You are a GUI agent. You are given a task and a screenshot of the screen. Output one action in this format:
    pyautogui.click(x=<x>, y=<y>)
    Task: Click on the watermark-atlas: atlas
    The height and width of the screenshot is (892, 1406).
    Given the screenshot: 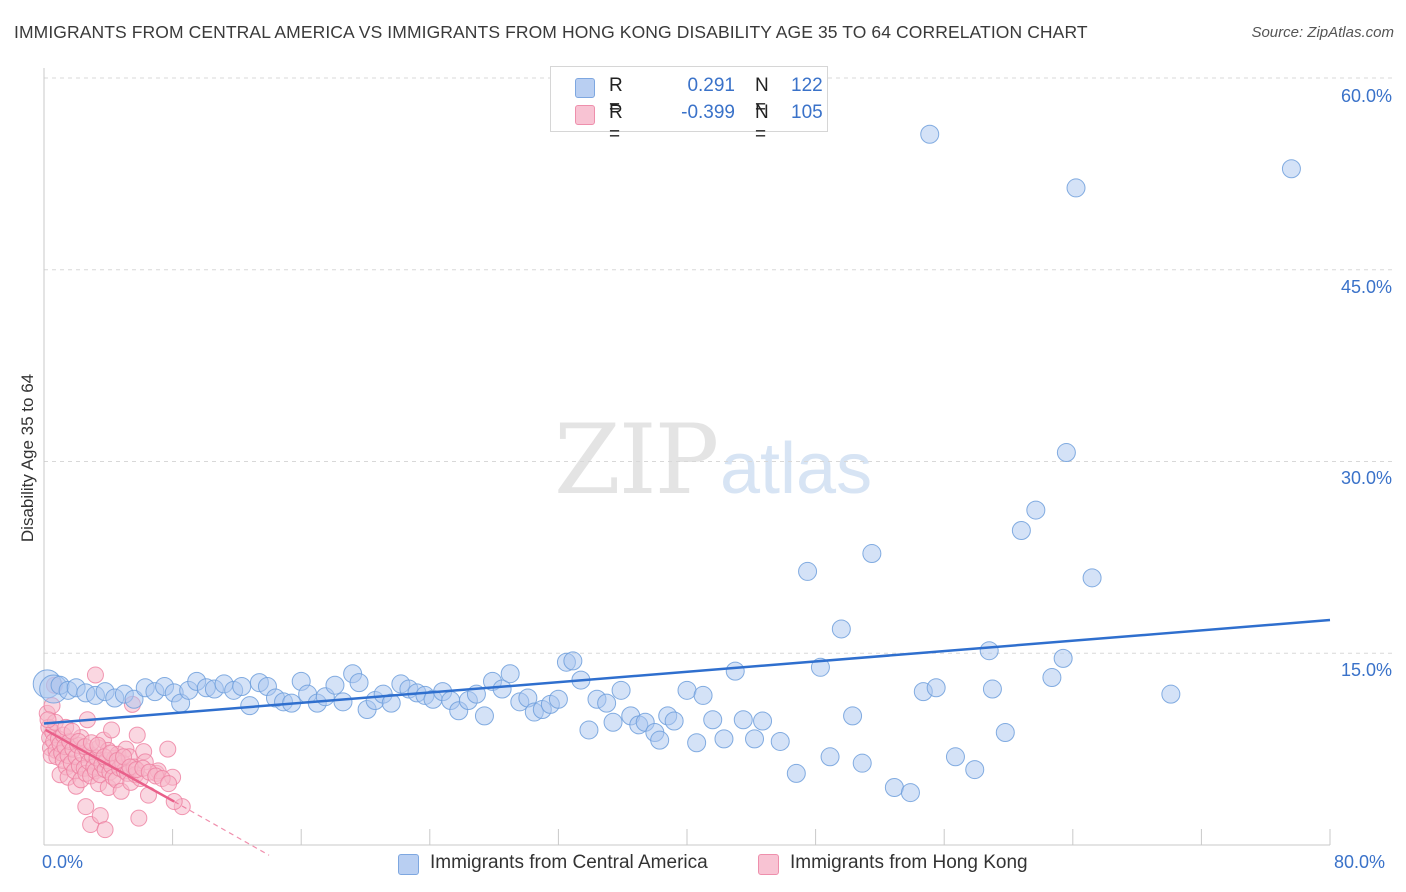 What is the action you would take?
    pyautogui.click(x=796, y=469)
    